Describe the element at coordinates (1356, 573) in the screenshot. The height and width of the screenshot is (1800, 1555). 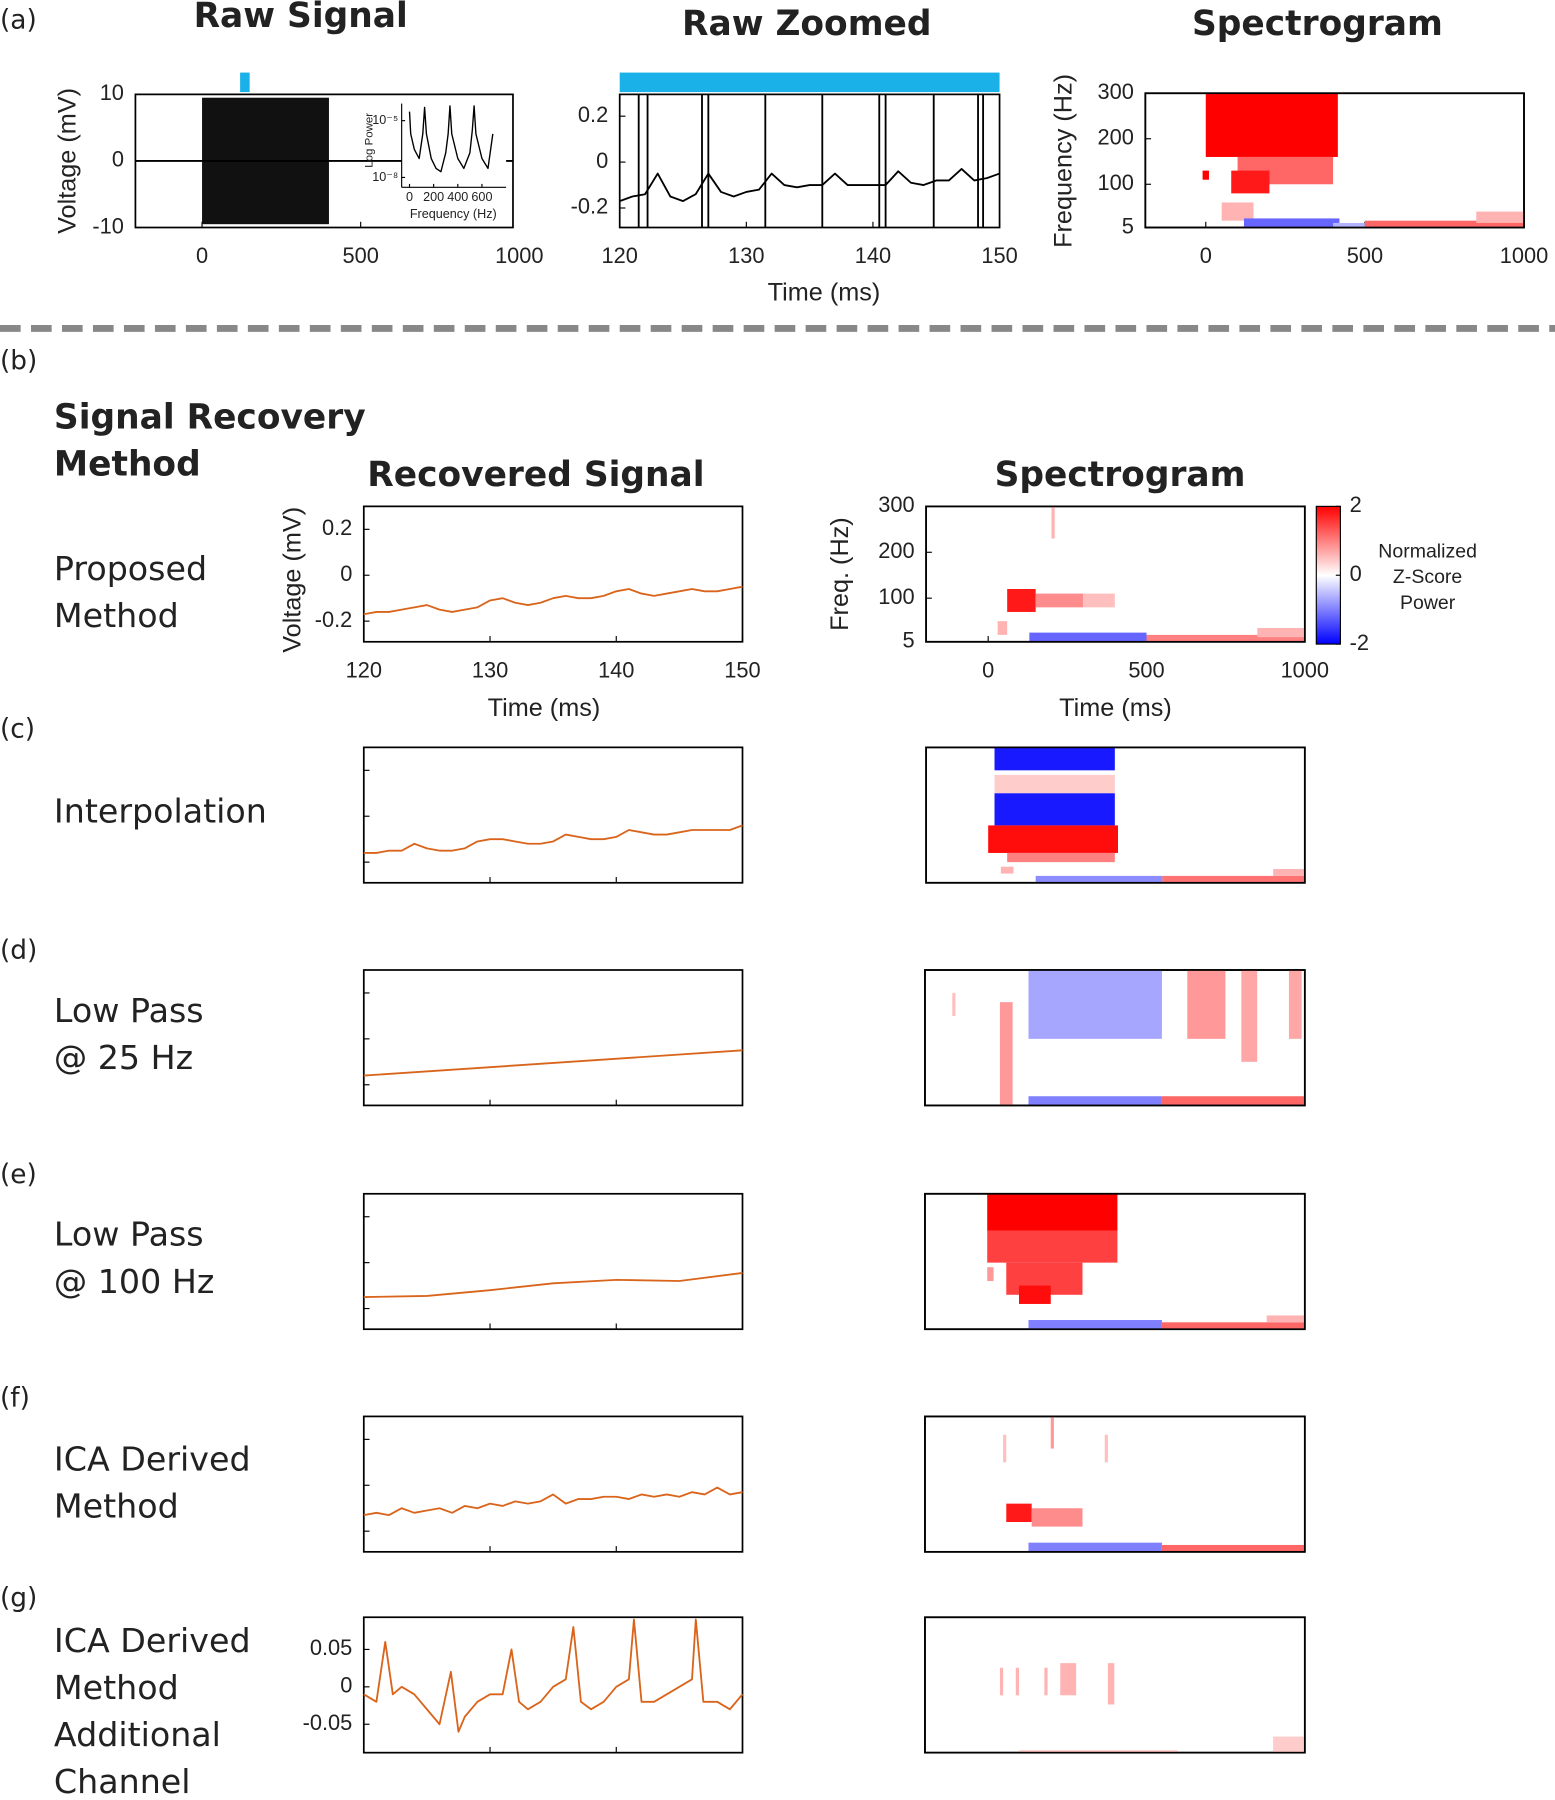
I see `colorbar-tick-label: 0` at that location.